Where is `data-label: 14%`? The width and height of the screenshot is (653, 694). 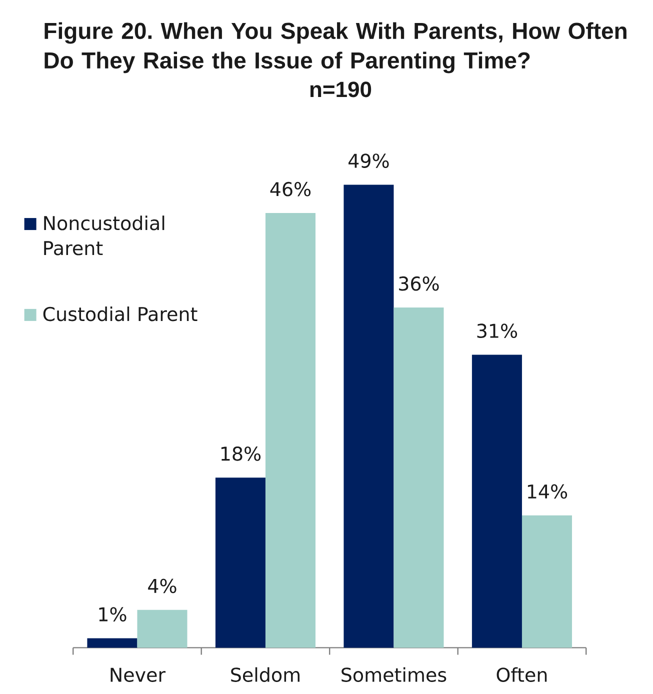
data-label: 14% is located at coordinates (548, 491).